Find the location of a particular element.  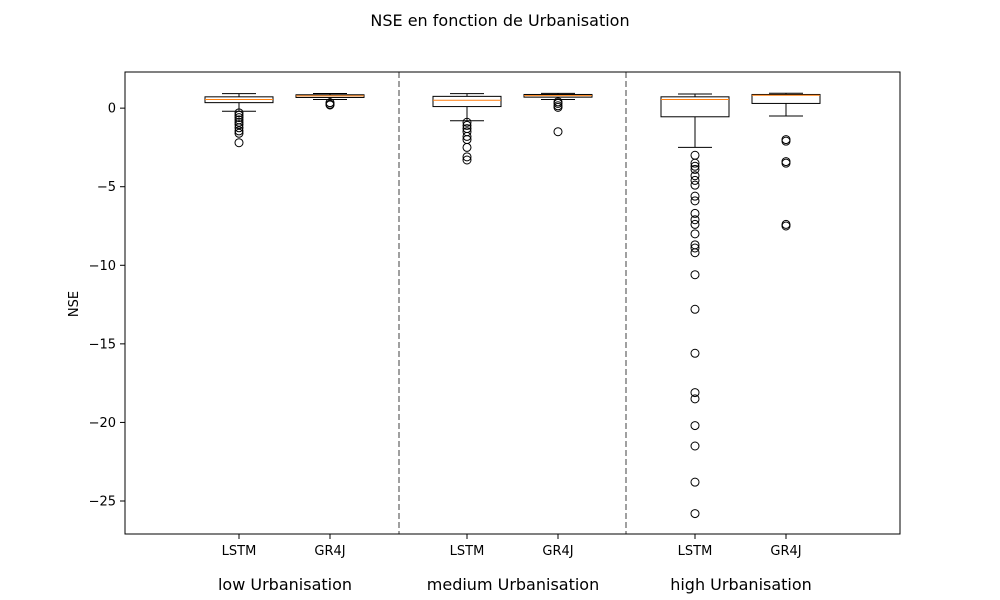

y-tick-label: 0 is located at coordinates (112, 109).